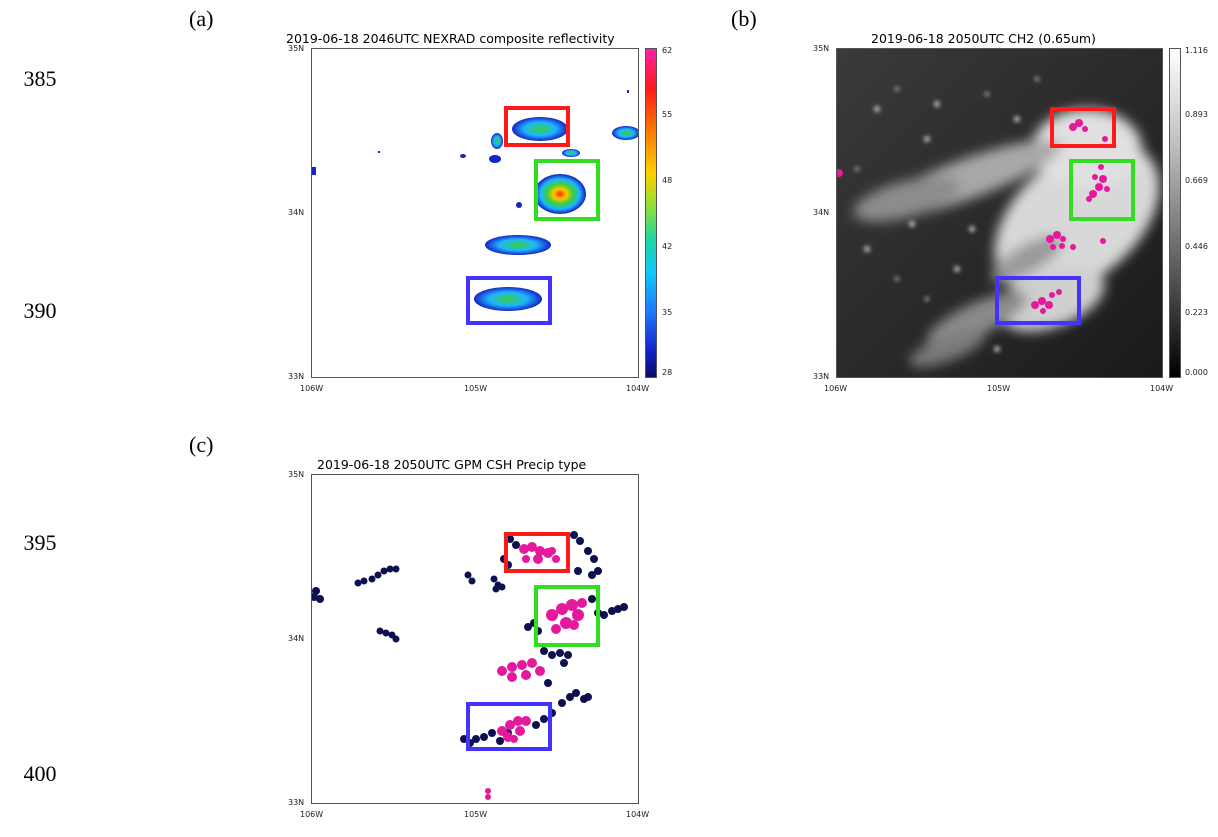 This screenshot has height=837, width=1218. I want to click on panel-c-xtick-104w: 104W, so click(638, 814).